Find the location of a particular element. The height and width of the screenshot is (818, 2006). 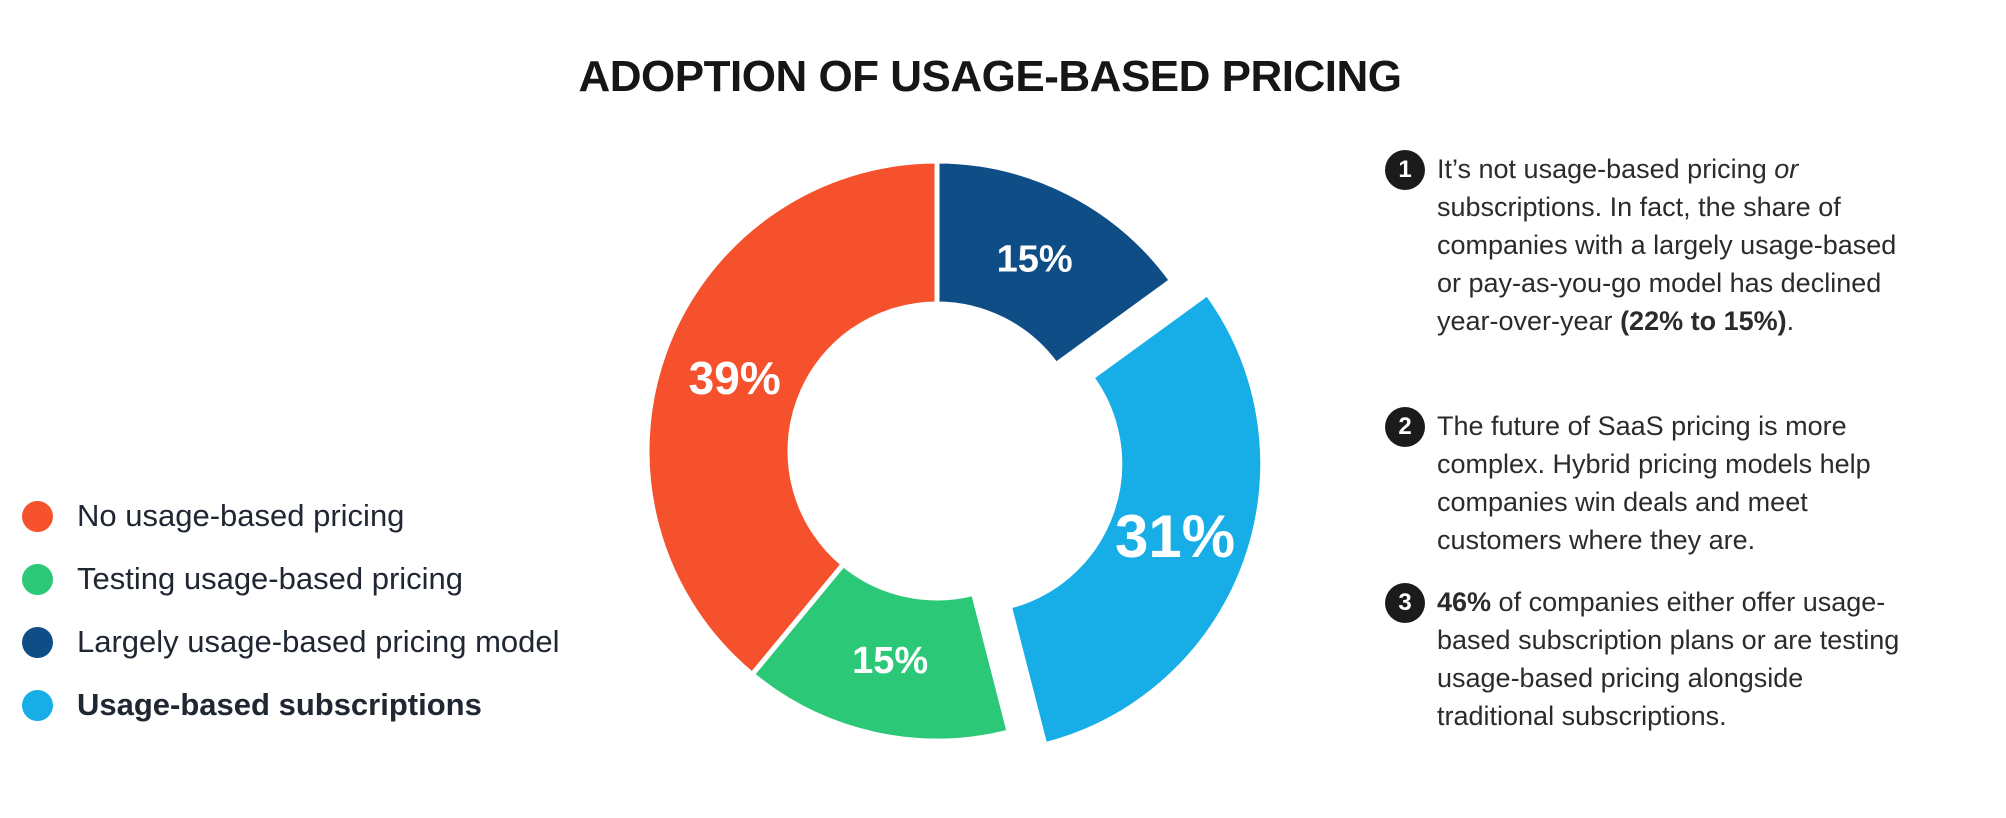

annotation-number-badge: 2 is located at coordinates (1405, 427).